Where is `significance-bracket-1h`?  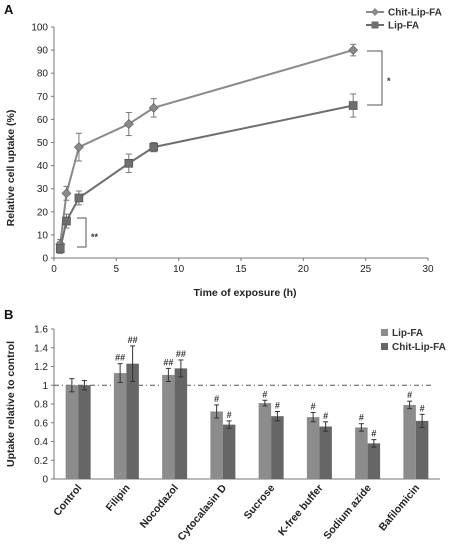
significance-bracket-1h is located at coordinates (82, 232).